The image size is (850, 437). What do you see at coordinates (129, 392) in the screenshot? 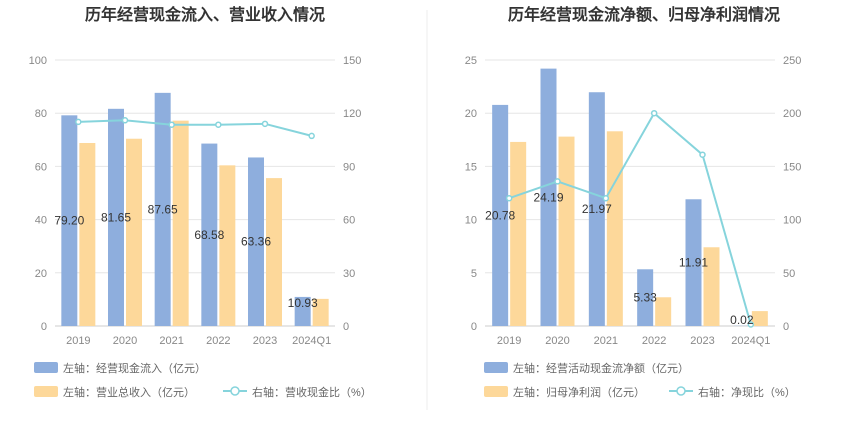
I see `left-legend-label-revenue: 左轴：营业总收入（亿元）` at bounding box center [129, 392].